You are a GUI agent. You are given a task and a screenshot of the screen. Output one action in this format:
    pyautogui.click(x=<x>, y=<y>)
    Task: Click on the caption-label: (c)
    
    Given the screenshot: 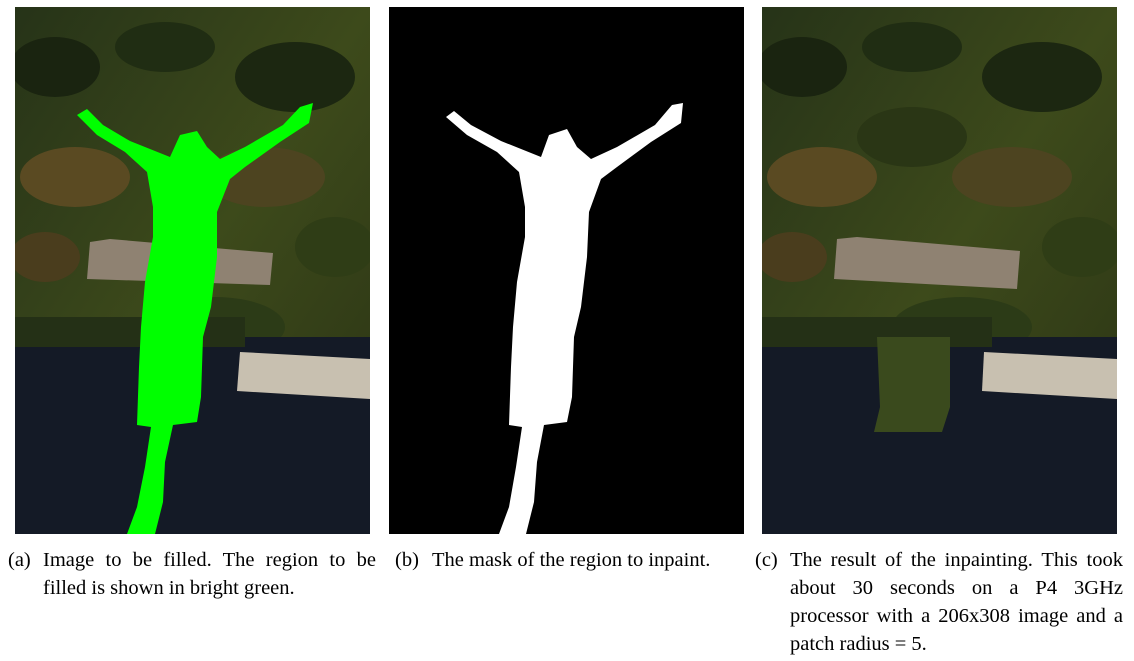 What is the action you would take?
    pyautogui.click(x=766, y=560)
    